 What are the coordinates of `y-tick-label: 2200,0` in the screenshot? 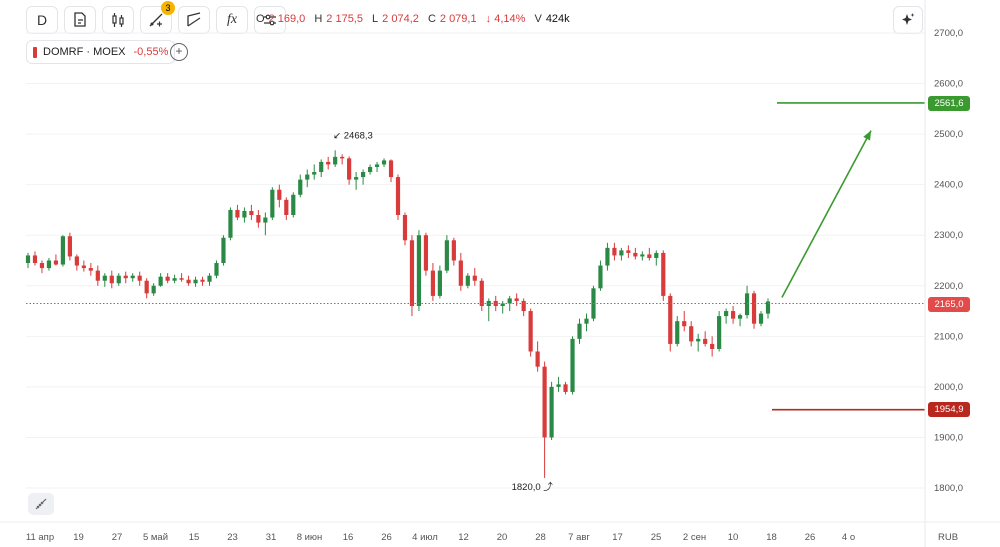 It's located at (948, 286).